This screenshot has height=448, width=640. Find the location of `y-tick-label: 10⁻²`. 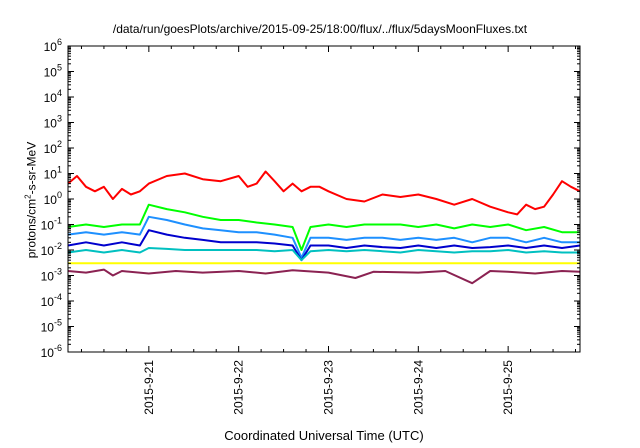

y-tick-label: 10⁻² is located at coordinates (51, 249).